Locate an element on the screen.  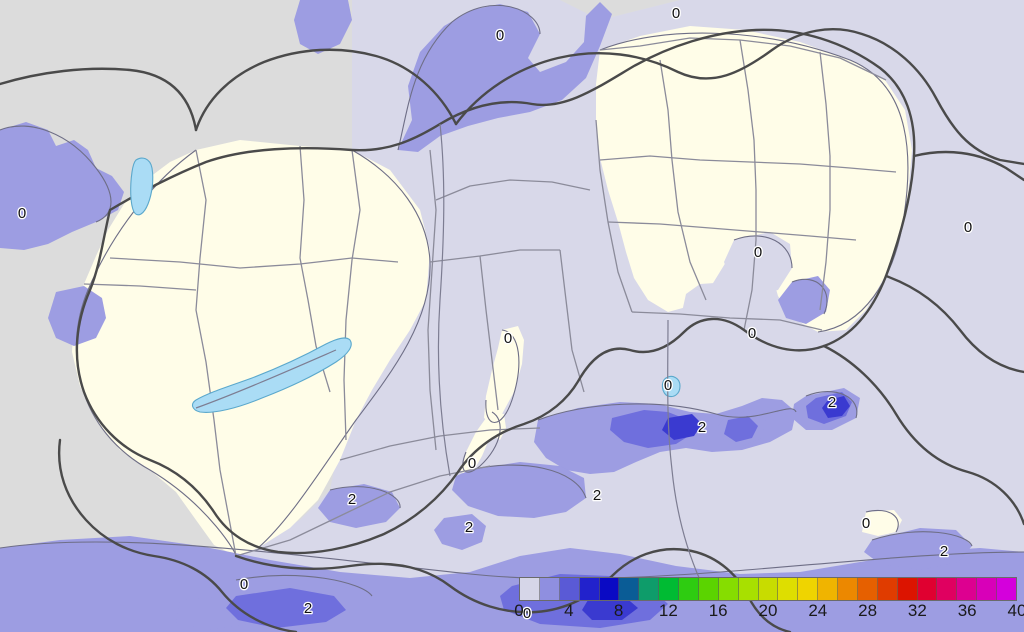
colorbar is located at coordinates (768, 589).